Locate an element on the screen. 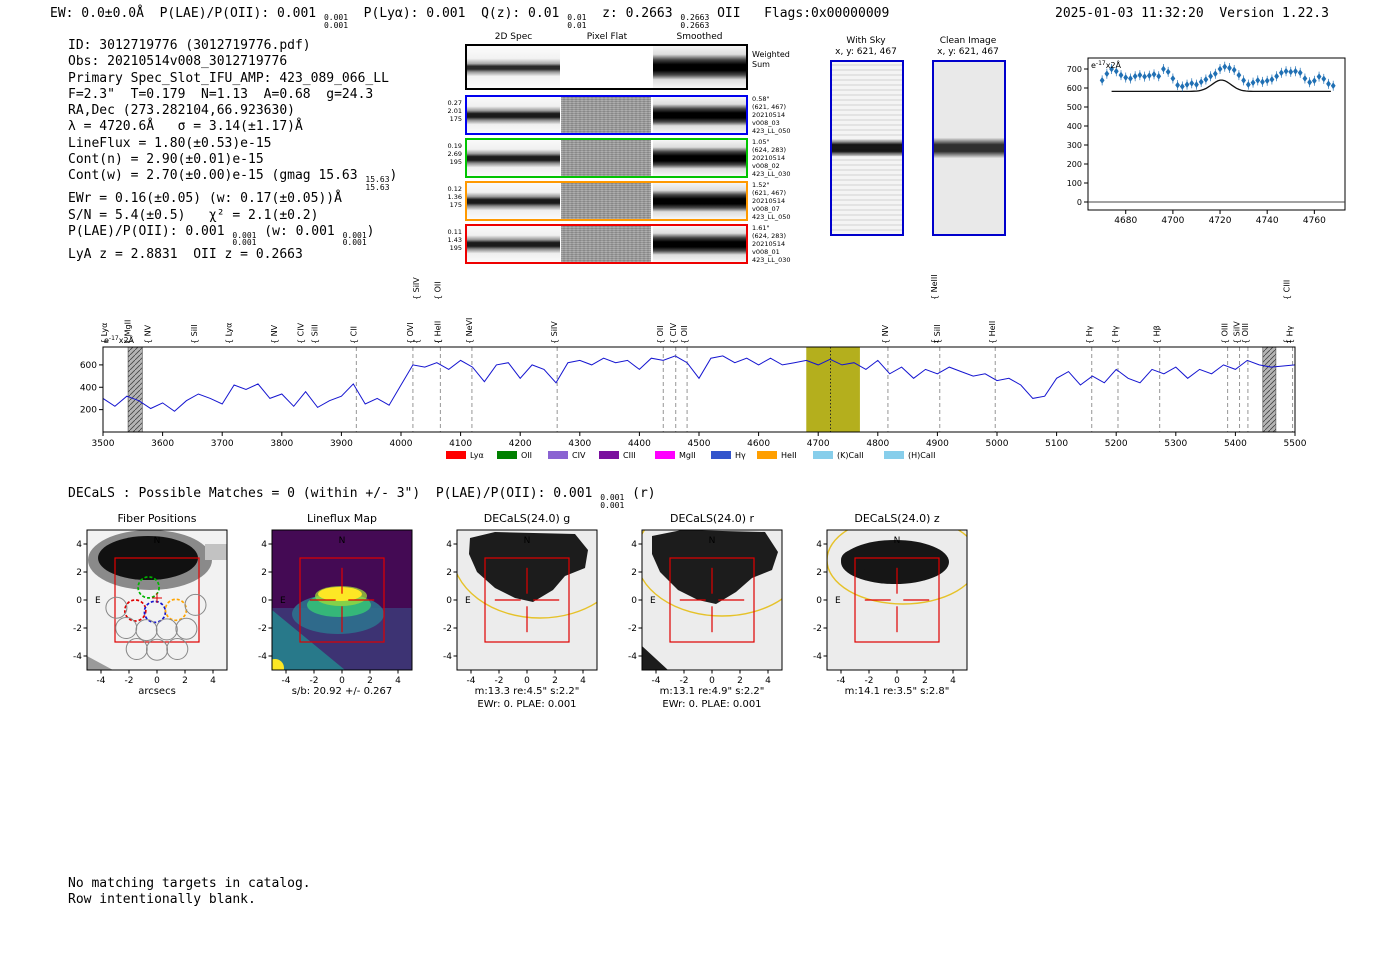 The image size is (1400, 953). info-line: EWr = 0.16(±0.05) (w: 0.17(±0.05))Å is located at coordinates (205, 199).